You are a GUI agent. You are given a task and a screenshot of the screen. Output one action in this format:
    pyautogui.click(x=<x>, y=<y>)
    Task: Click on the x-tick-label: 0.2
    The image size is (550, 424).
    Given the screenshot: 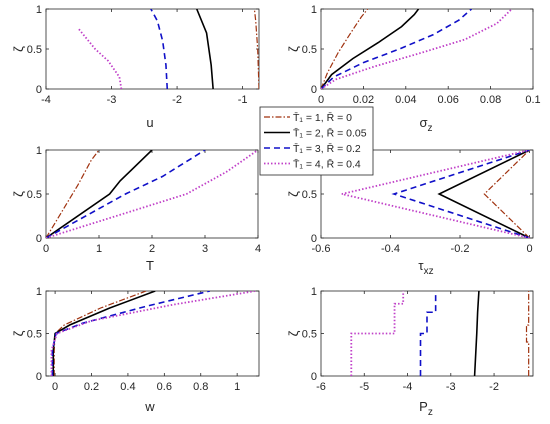 What is the action you would take?
    pyautogui.click(x=91, y=387)
    